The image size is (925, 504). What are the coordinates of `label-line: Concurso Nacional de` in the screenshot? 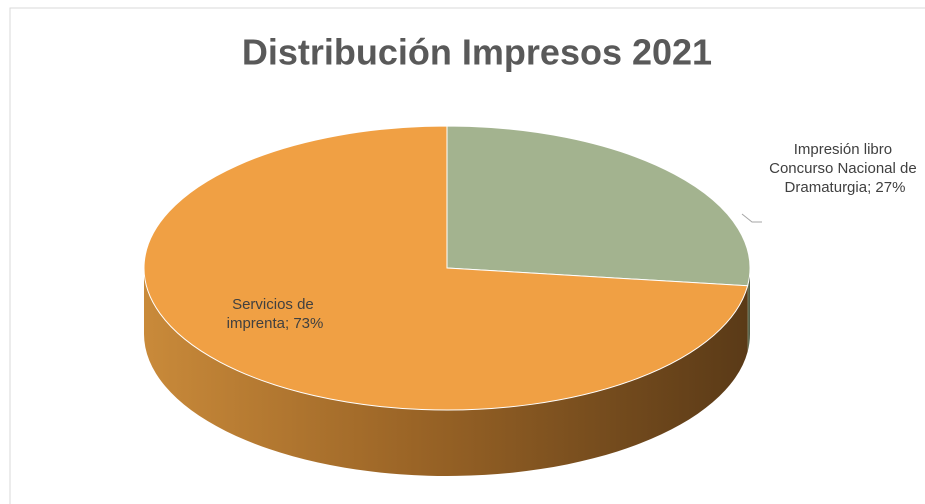 It's located at (845, 168).